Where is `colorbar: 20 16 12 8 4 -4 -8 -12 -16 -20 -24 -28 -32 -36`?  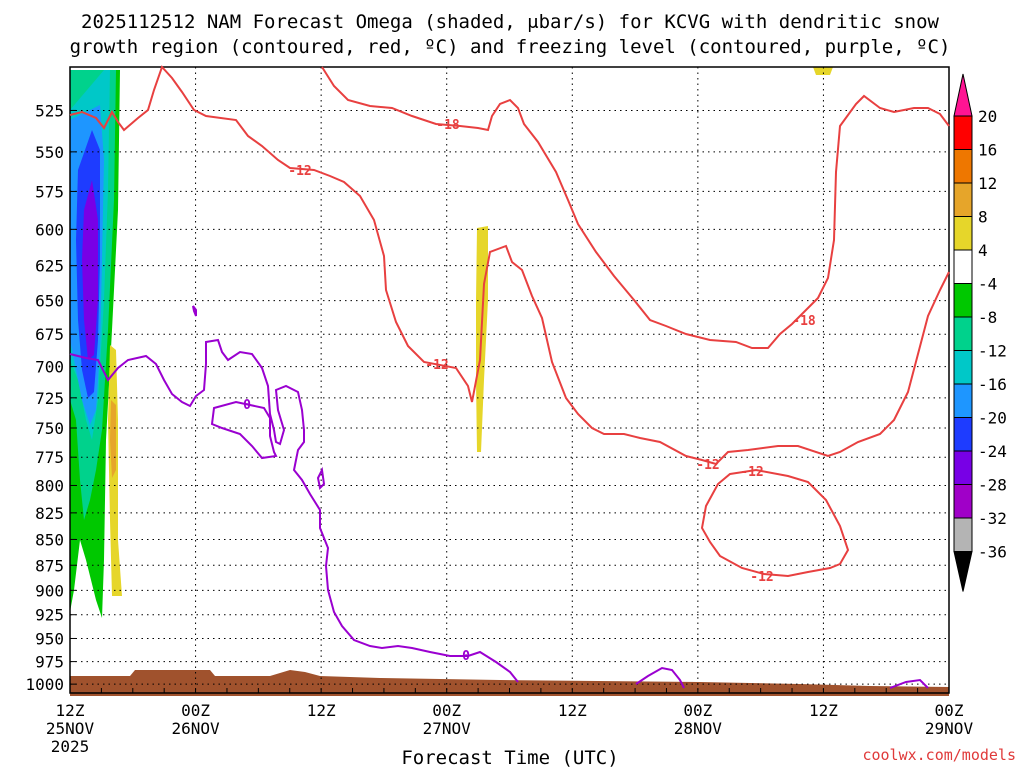
colorbar: 20 16 12 8 4 -4 -8 -12 -16 -20 -24 -28 -32 -36 is located at coordinates (980, 332).